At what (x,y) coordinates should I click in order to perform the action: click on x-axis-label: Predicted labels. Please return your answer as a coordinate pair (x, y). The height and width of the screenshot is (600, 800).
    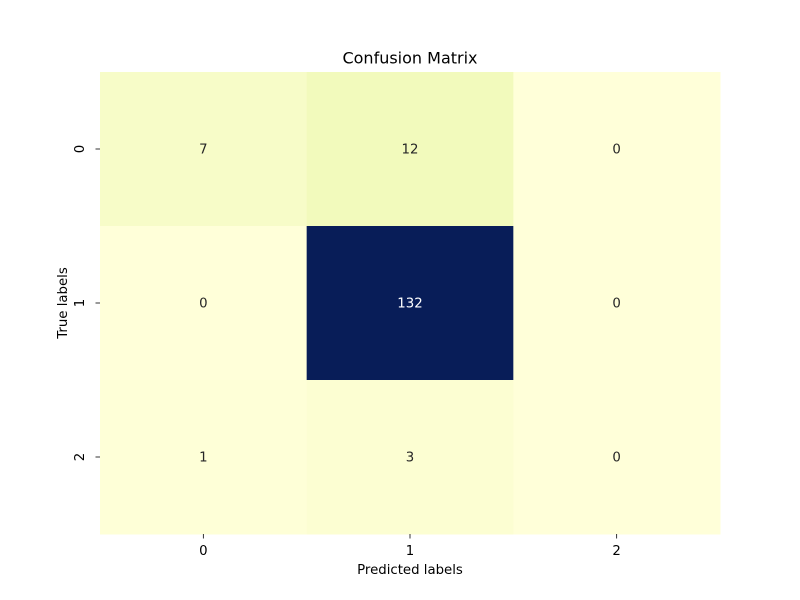
    Looking at the image, I should click on (410, 570).